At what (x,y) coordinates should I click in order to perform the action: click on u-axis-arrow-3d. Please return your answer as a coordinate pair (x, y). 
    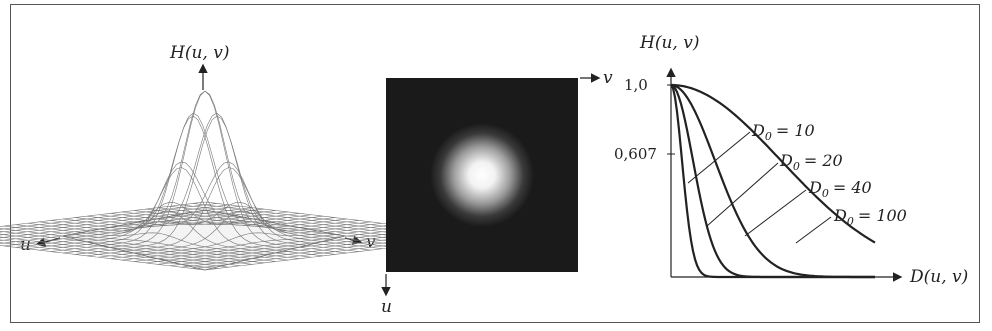
    Looking at the image, I should click on (48, 242).